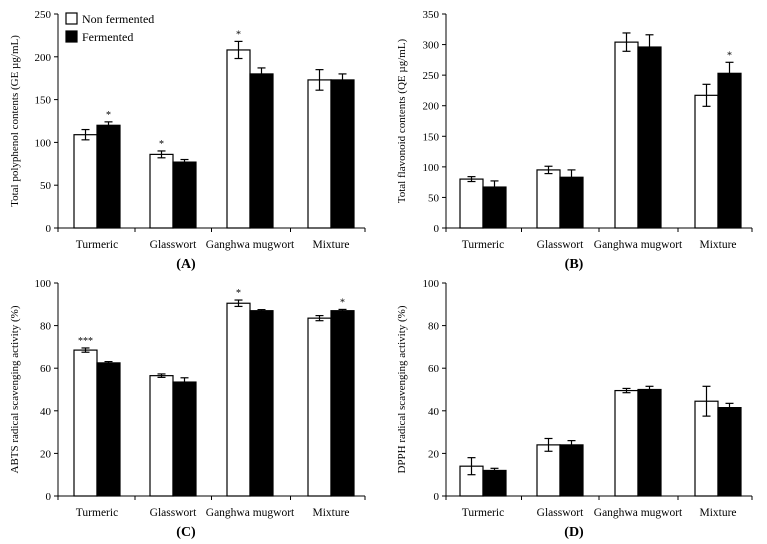  Describe the element at coordinates (15, 389) in the screenshot. I see `y-axis-title: ABTS radical scavenging activity (%)` at that location.